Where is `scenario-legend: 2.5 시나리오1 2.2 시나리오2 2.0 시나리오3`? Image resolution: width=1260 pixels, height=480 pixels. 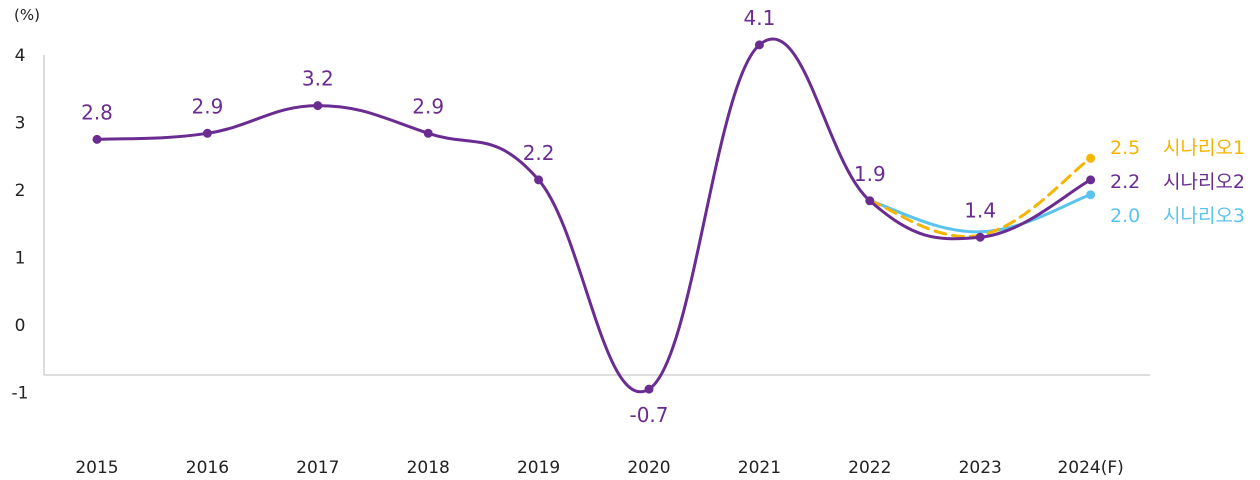 scenario-legend: 2.5 시나리오1 2.2 시나리오2 2.0 시나리오3 is located at coordinates (1177, 182).